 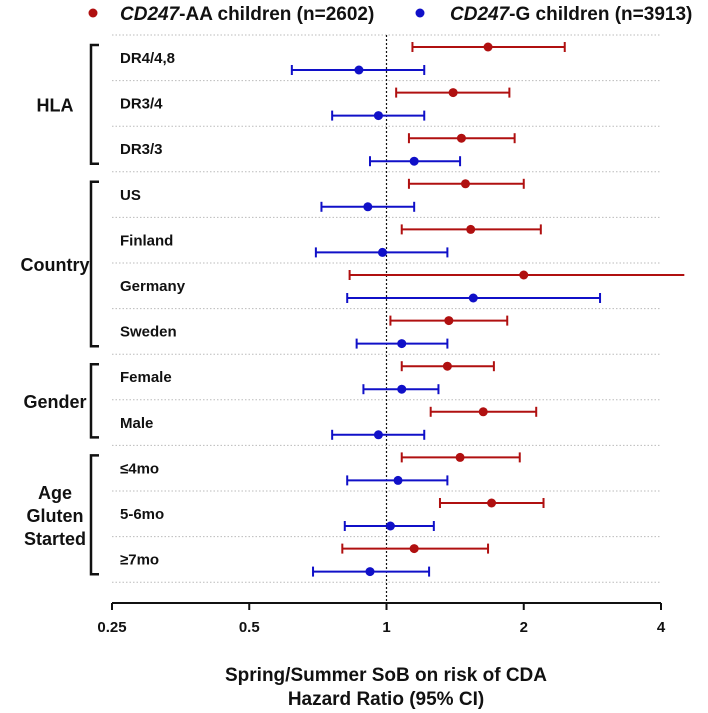 What do you see at coordinates (524, 627) in the screenshot?
I see `x-tick-label: 2` at bounding box center [524, 627].